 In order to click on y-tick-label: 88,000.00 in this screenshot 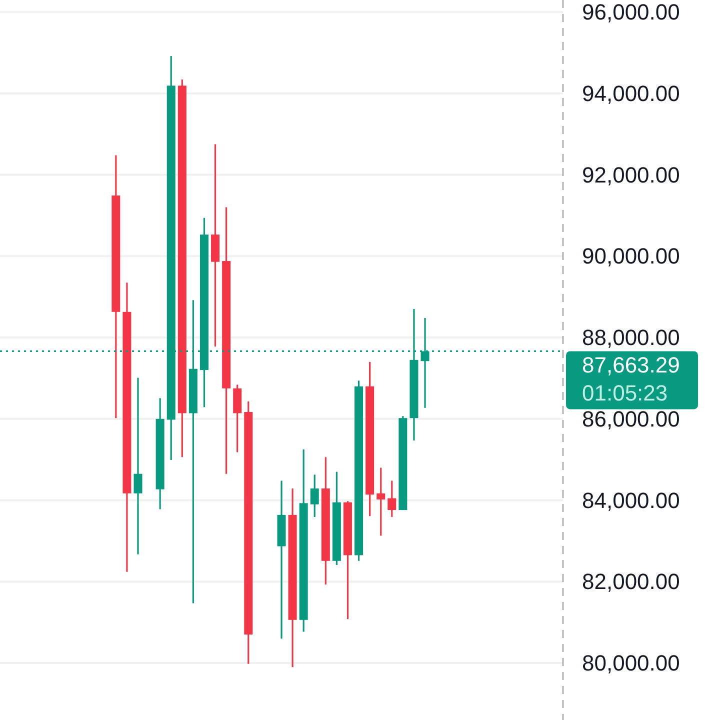, I will do `click(631, 337)`.